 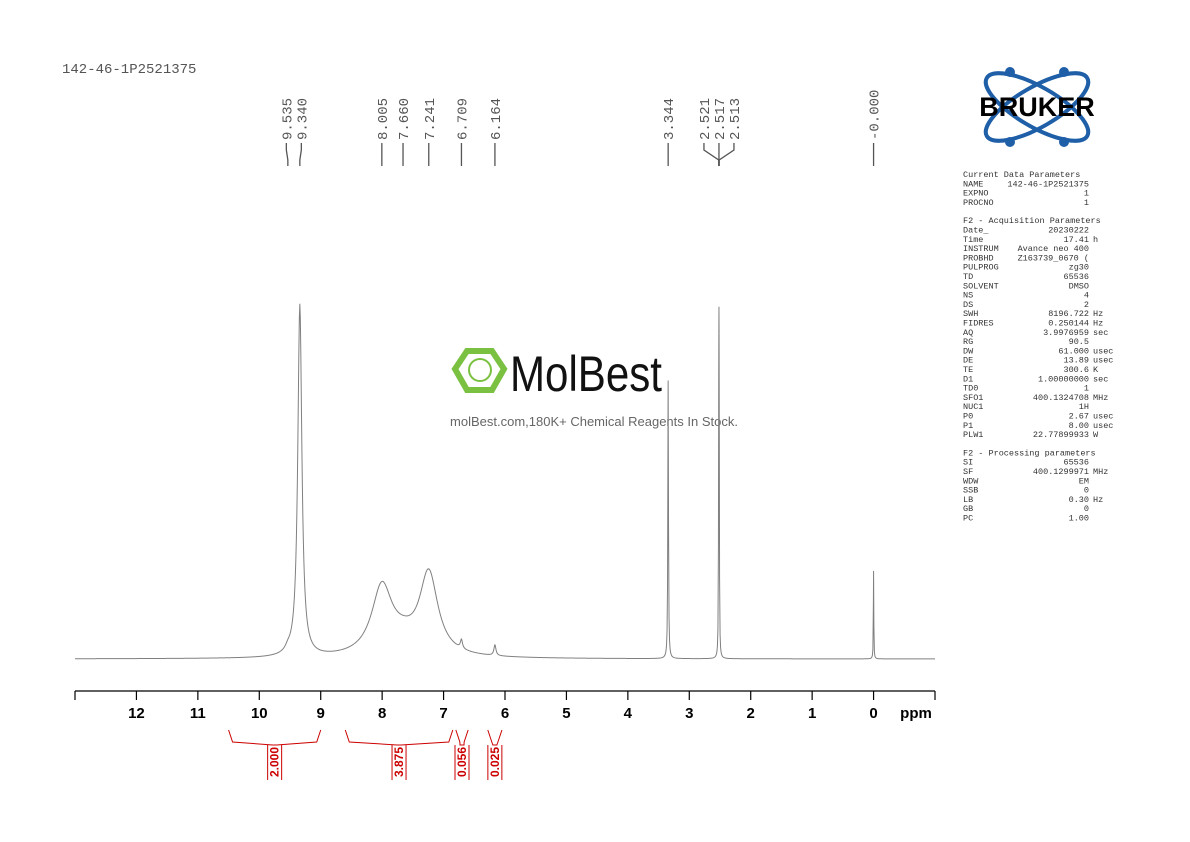 What do you see at coordinates (968, 351) in the screenshot?
I see `param-name: DW` at bounding box center [968, 351].